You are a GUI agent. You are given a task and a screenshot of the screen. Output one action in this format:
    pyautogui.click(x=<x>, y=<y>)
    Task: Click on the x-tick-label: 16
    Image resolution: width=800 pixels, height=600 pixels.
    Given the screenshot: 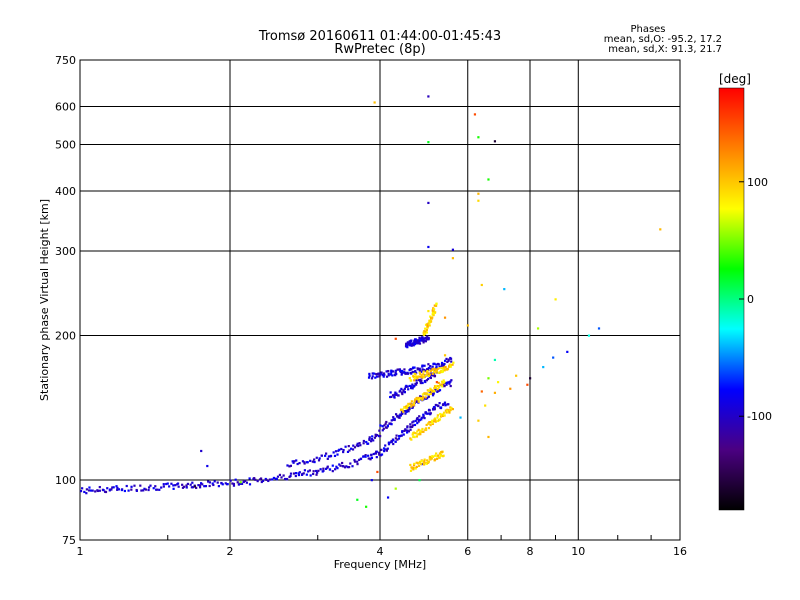 What is the action you would take?
    pyautogui.click(x=680, y=551)
    